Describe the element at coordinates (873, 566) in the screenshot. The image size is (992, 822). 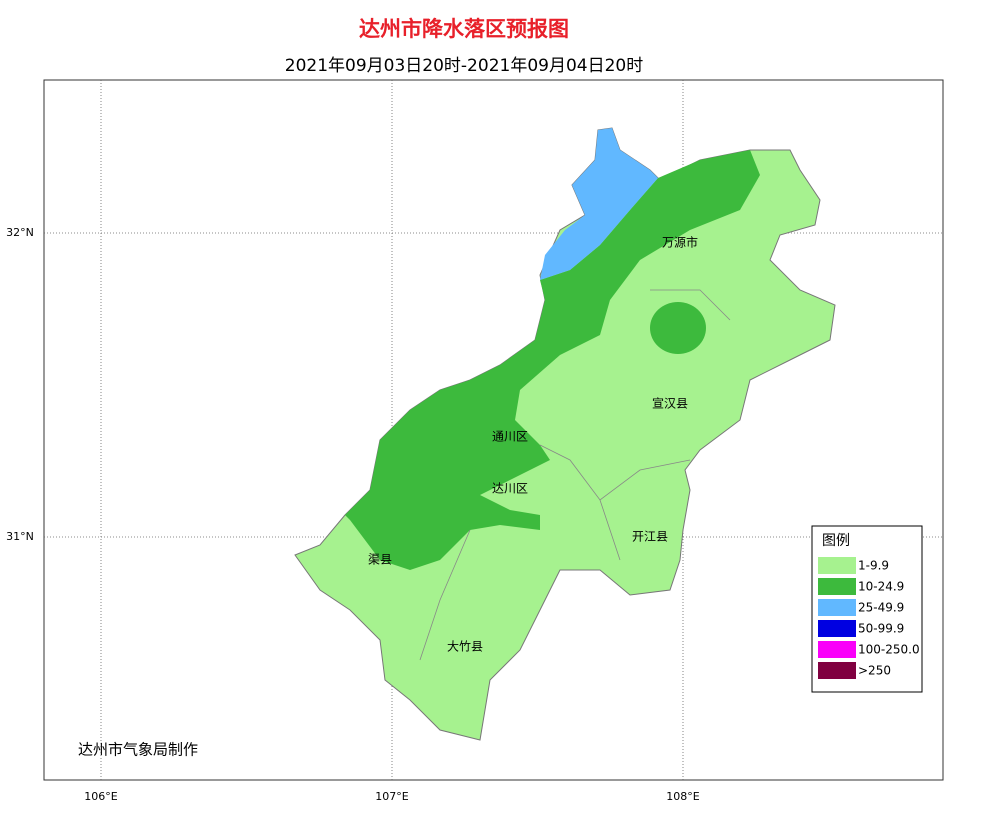
I see `legend-label: 1-9.9` at that location.